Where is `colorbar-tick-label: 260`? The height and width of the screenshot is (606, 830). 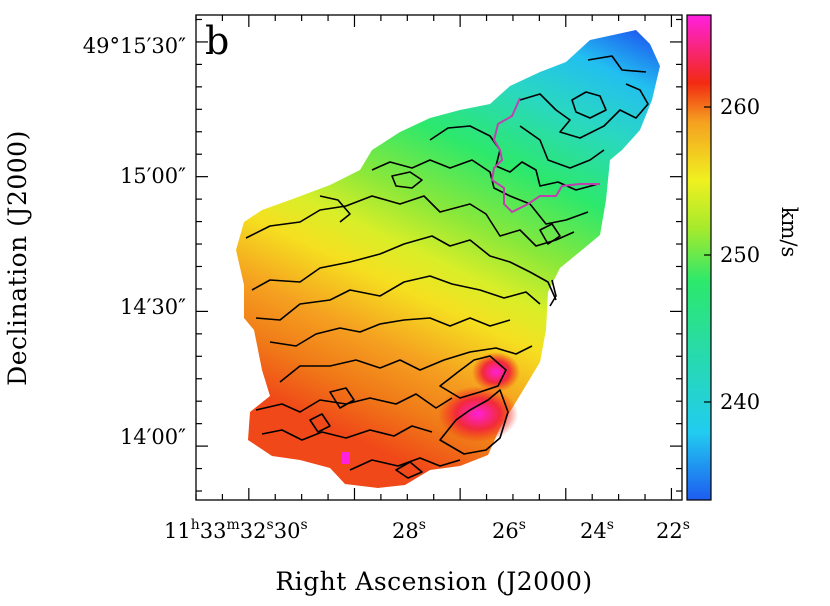 colorbar-tick-label: 260 is located at coordinates (740, 107).